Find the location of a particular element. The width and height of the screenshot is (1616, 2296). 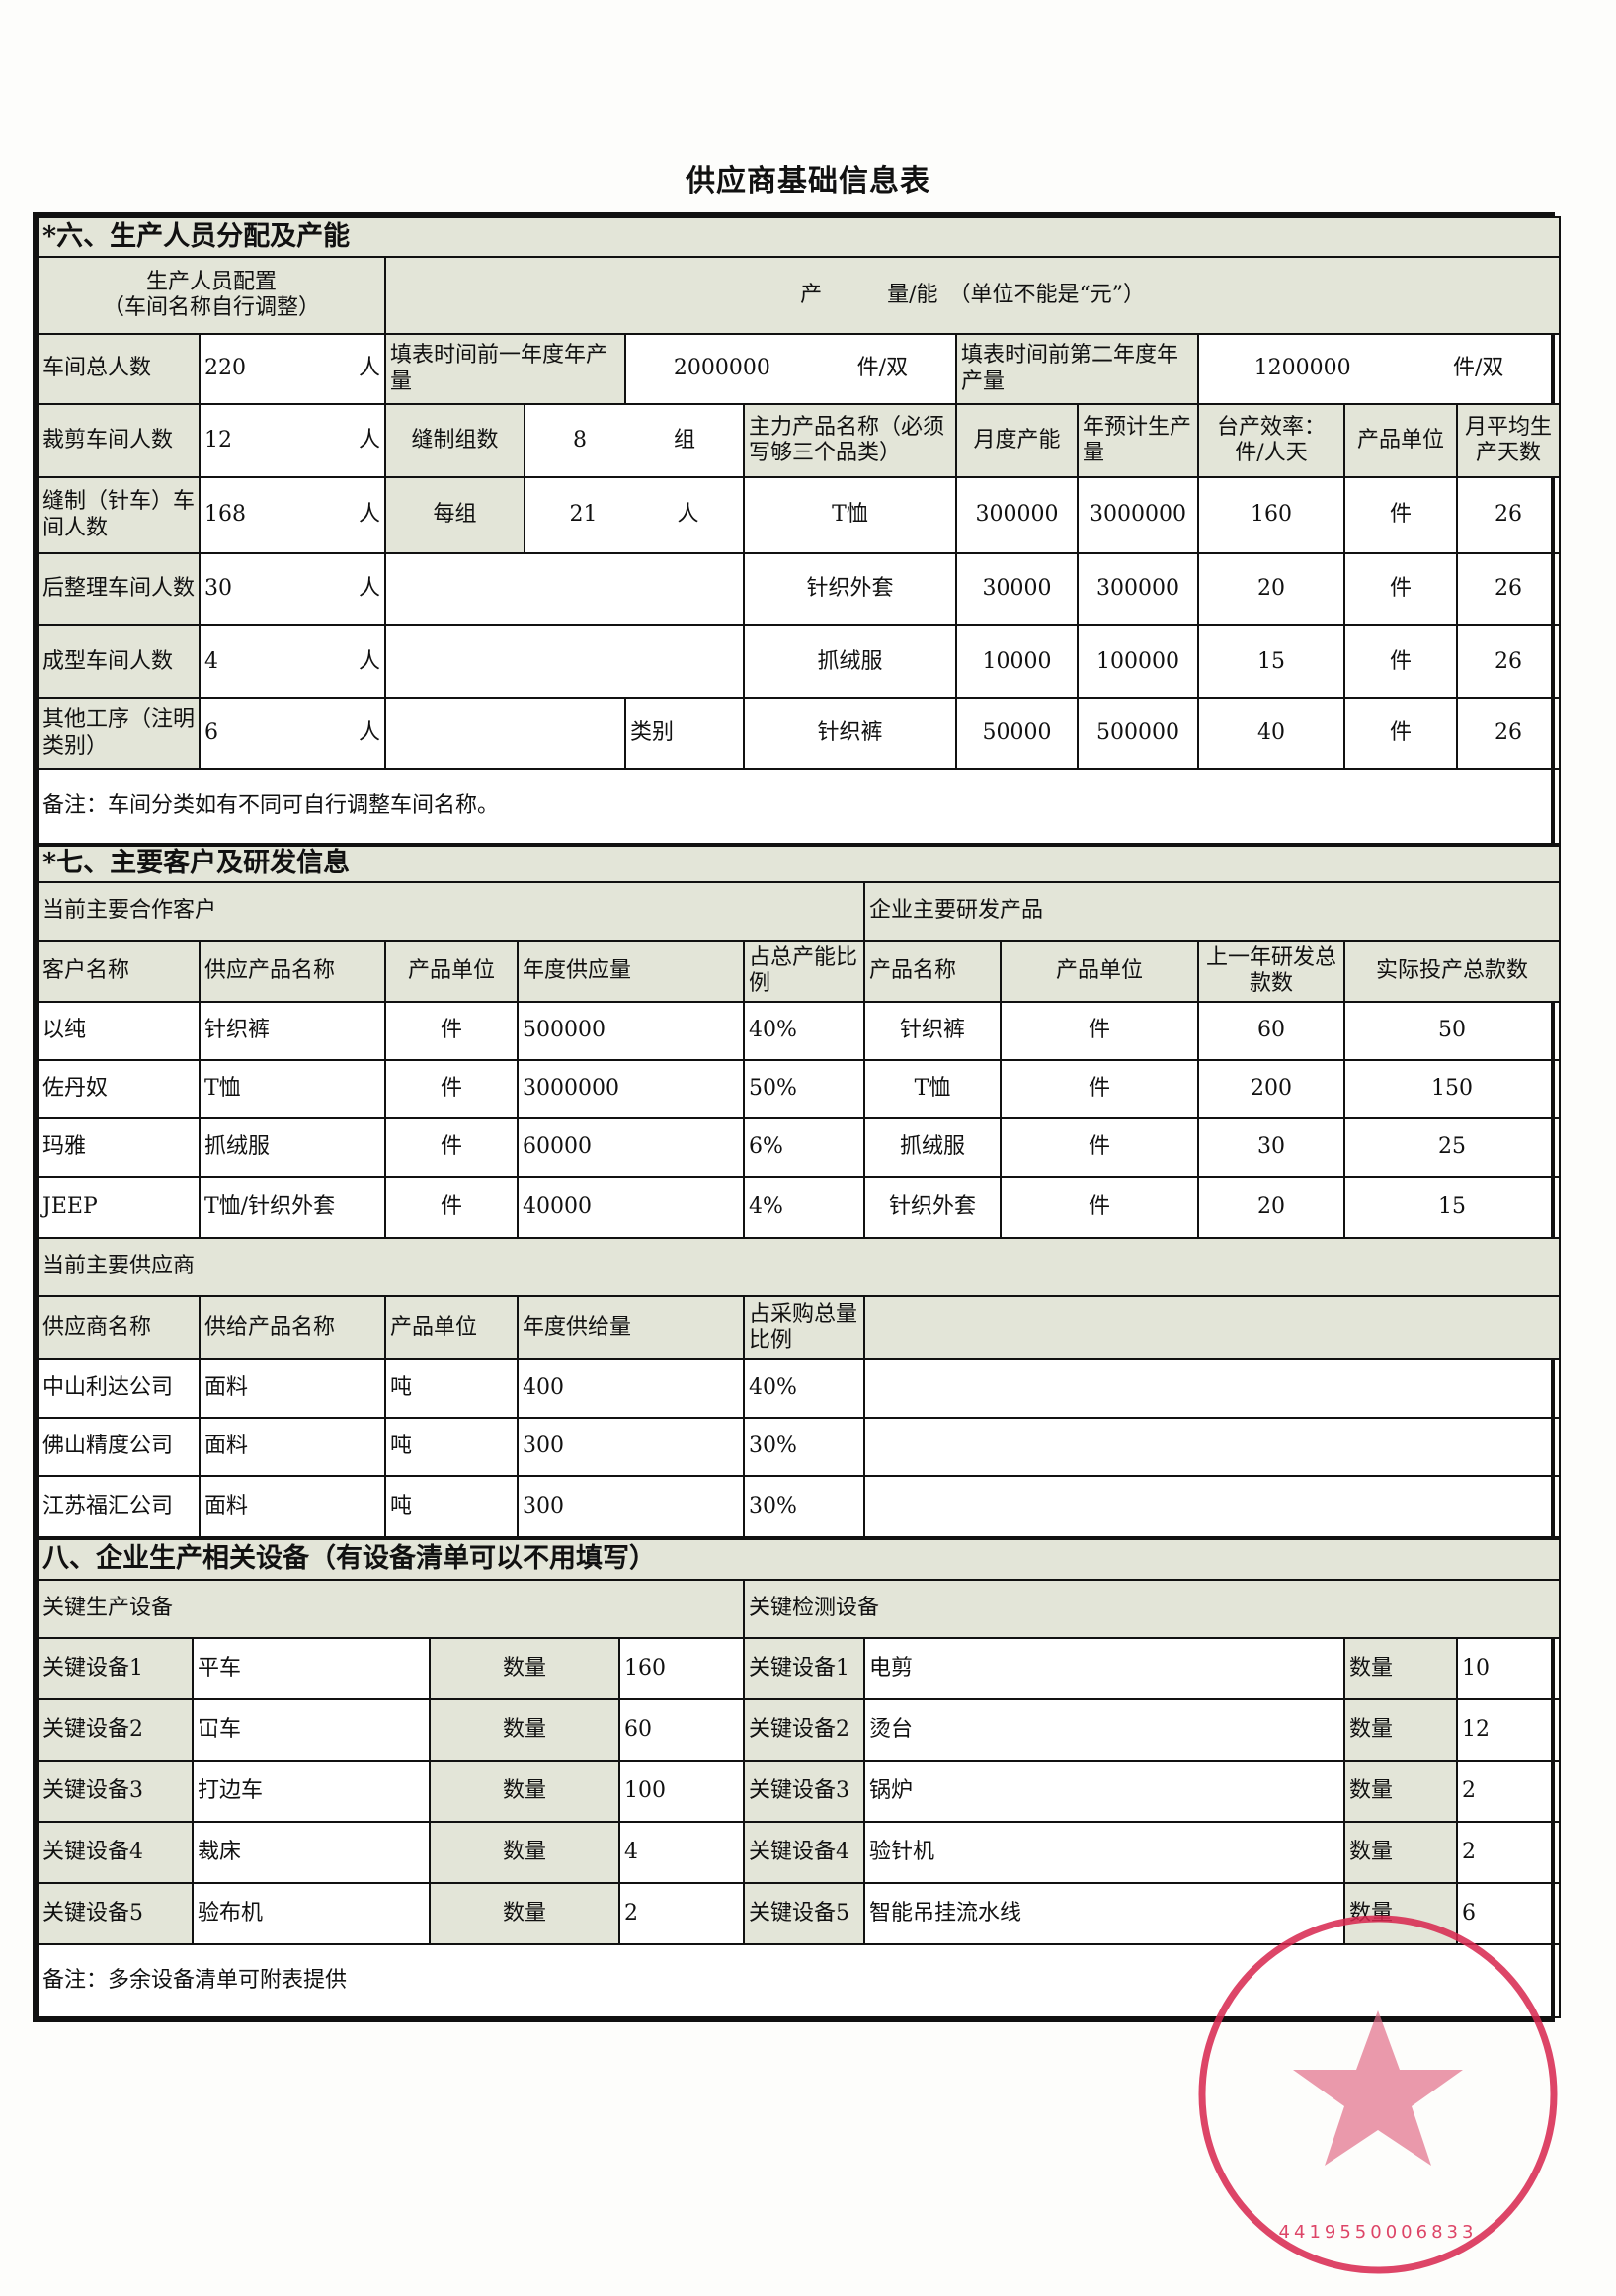

table-row: 关键设备3 打边车 数量 100 关键设备3 锅炉 数量 2 is located at coordinates (799, 1791).